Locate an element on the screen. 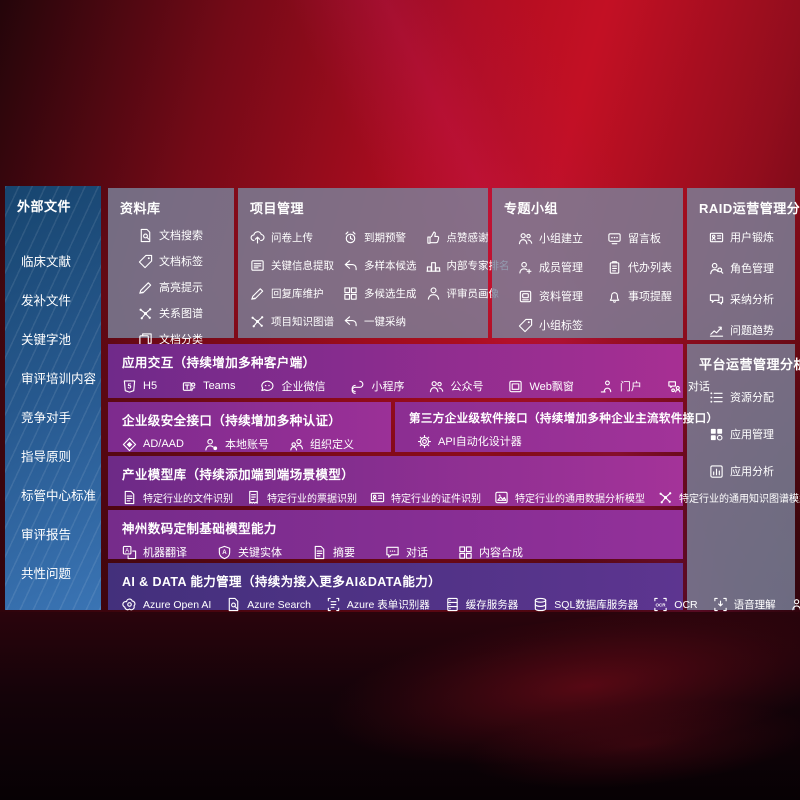 Image resolution: width=800 pixels, height=800 pixels. item-label: 小组标签 is located at coordinates (561, 326).